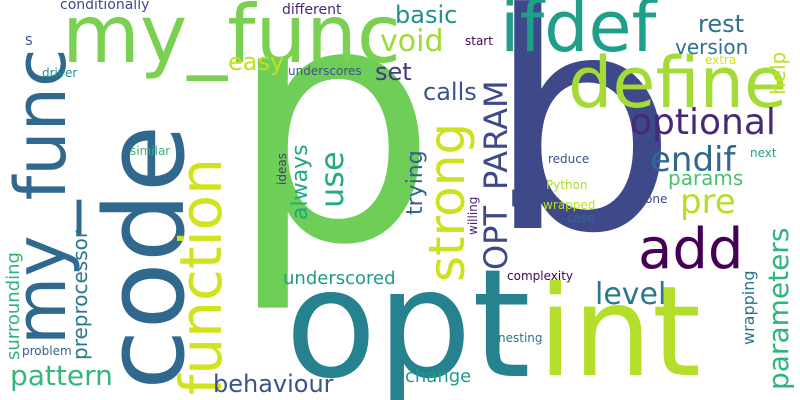 This screenshot has height=400, width=800. What do you see at coordinates (339, 278) in the screenshot?
I see `word-underscored: underscored` at bounding box center [339, 278].